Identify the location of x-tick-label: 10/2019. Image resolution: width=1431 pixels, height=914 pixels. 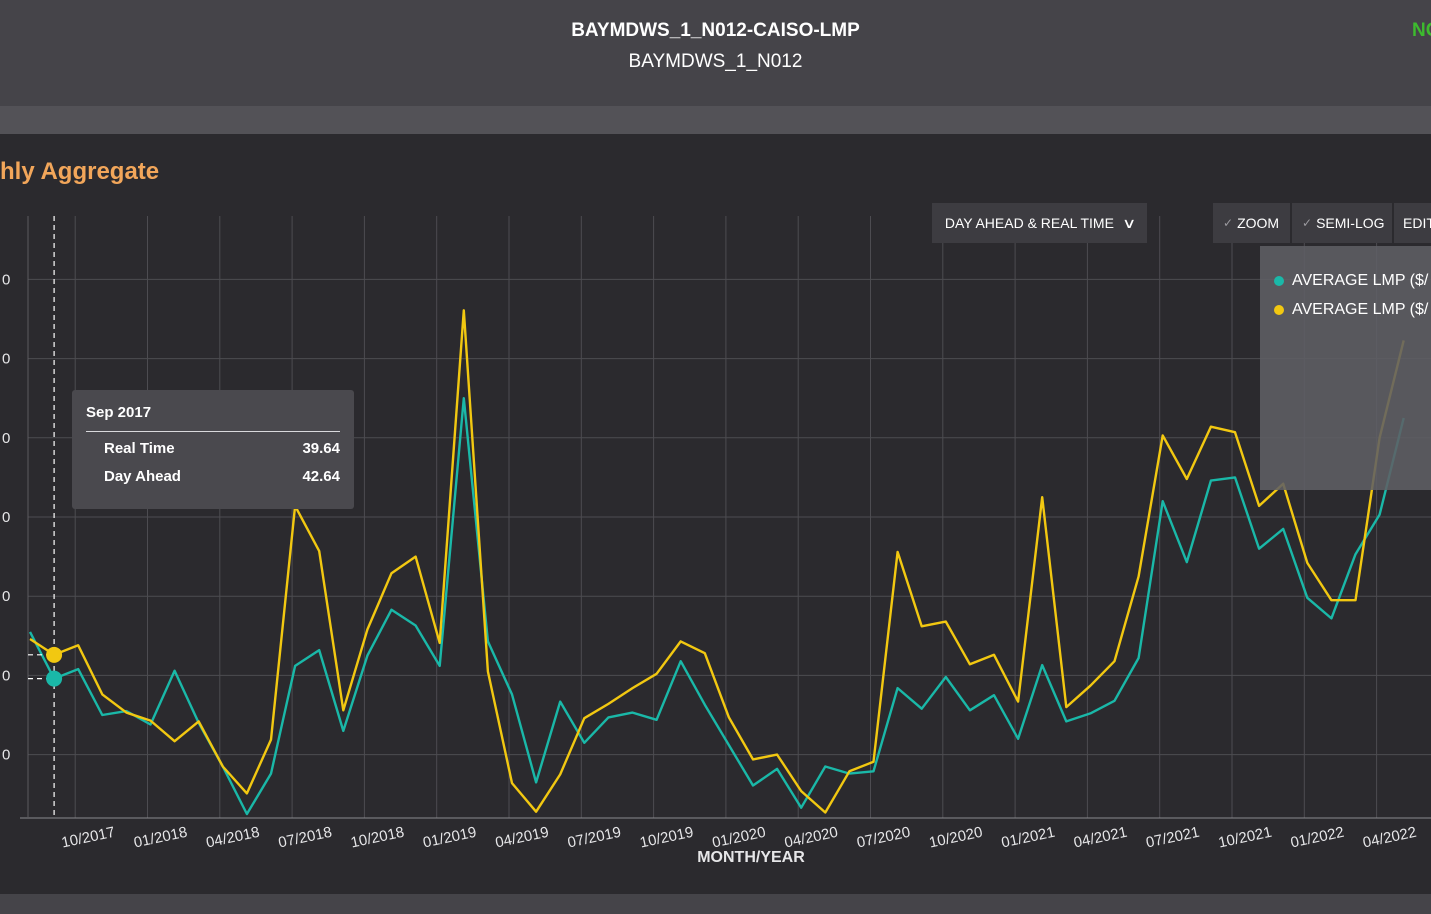
(666, 838).